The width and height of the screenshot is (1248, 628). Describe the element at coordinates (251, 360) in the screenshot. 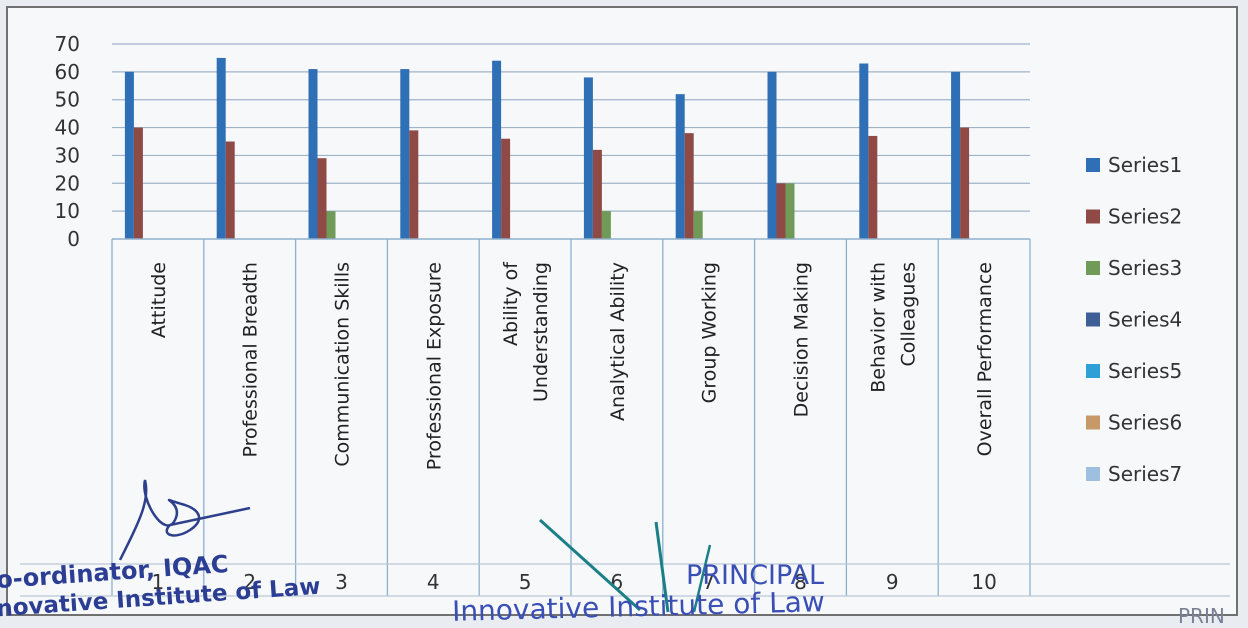

I see `category-label: Professional Breadth` at that location.